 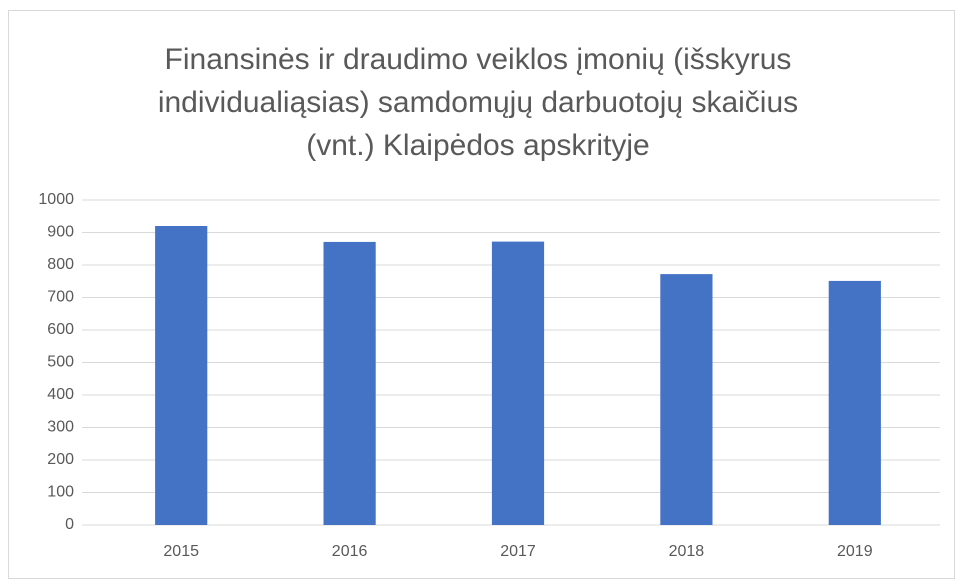 What do you see at coordinates (60, 394) in the screenshot?
I see `y-tick-label: 400` at bounding box center [60, 394].